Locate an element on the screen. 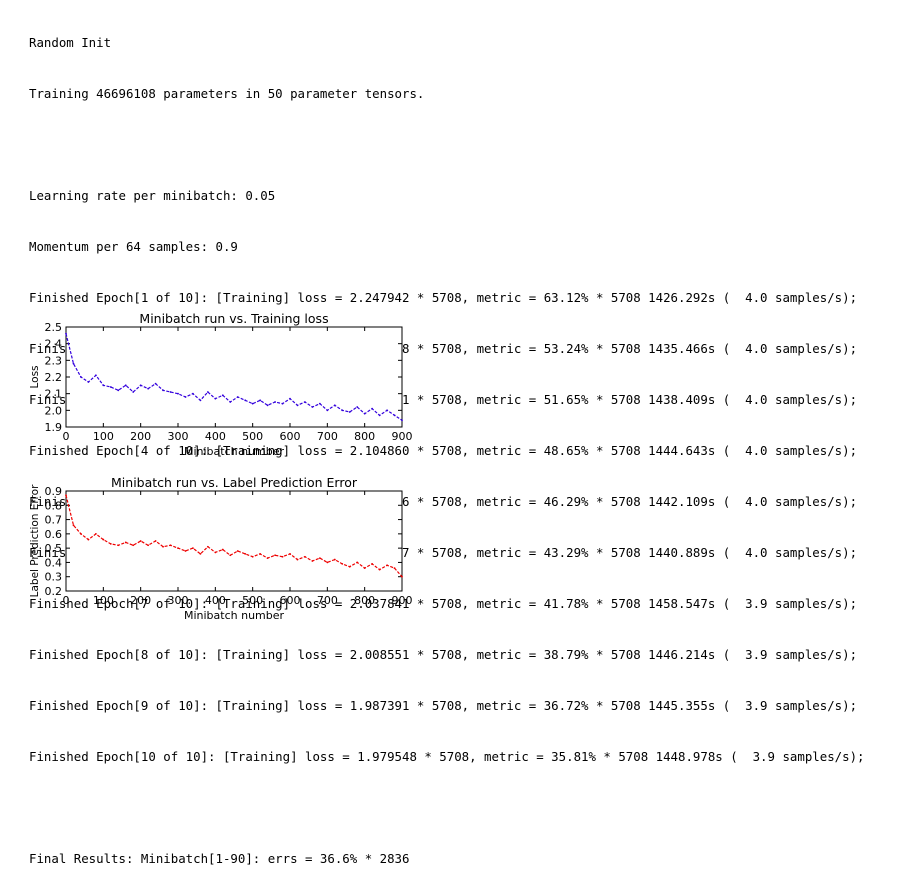  x-tick-label: 200 is located at coordinates (140, 600).